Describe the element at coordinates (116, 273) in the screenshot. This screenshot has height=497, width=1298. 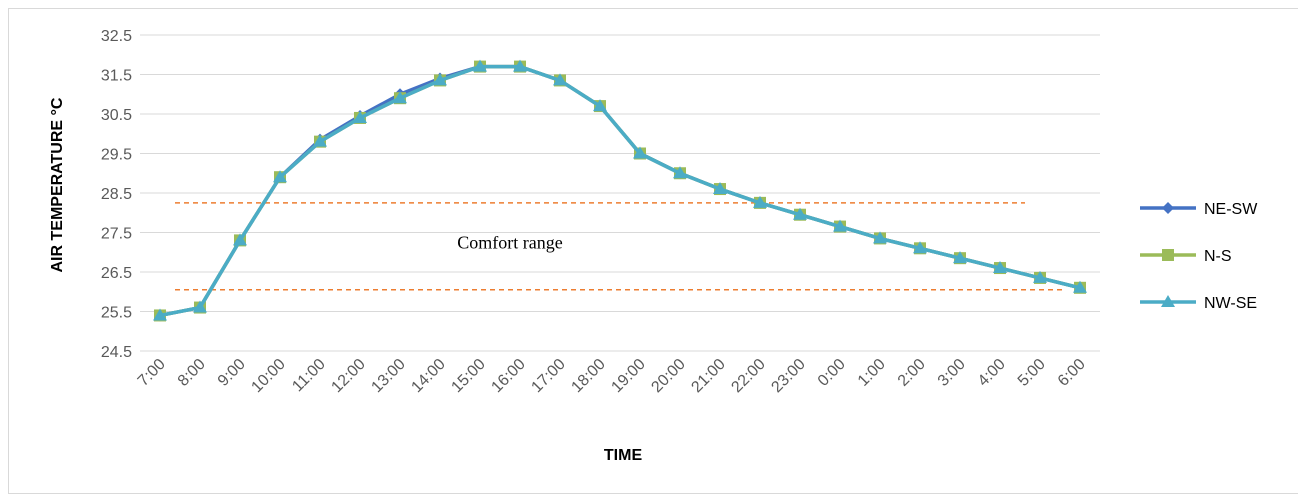
I see `y-tick-label: 26.5` at that location.